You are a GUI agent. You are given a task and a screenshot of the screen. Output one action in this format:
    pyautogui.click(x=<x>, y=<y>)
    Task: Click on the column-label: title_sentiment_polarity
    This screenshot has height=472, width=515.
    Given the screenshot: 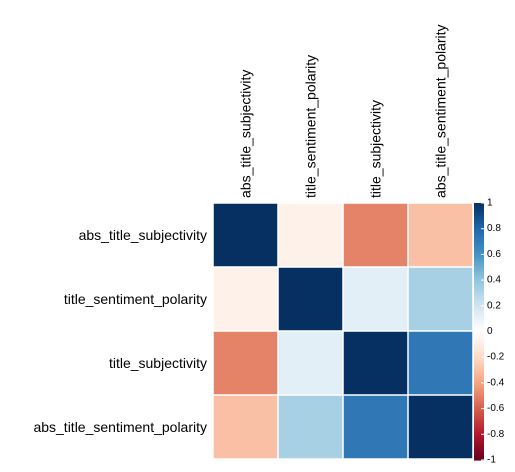 What is the action you would take?
    pyautogui.click(x=311, y=126)
    